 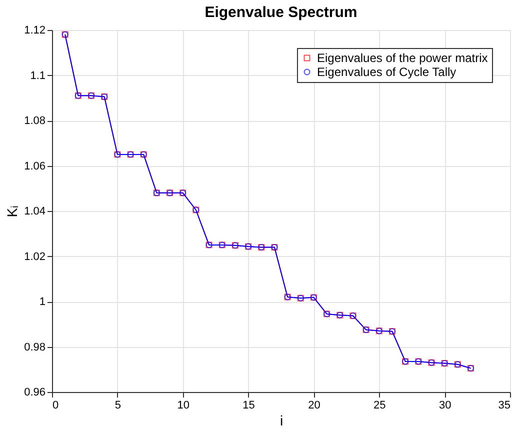 I want to click on x-tick-label: 20, so click(x=314, y=406).